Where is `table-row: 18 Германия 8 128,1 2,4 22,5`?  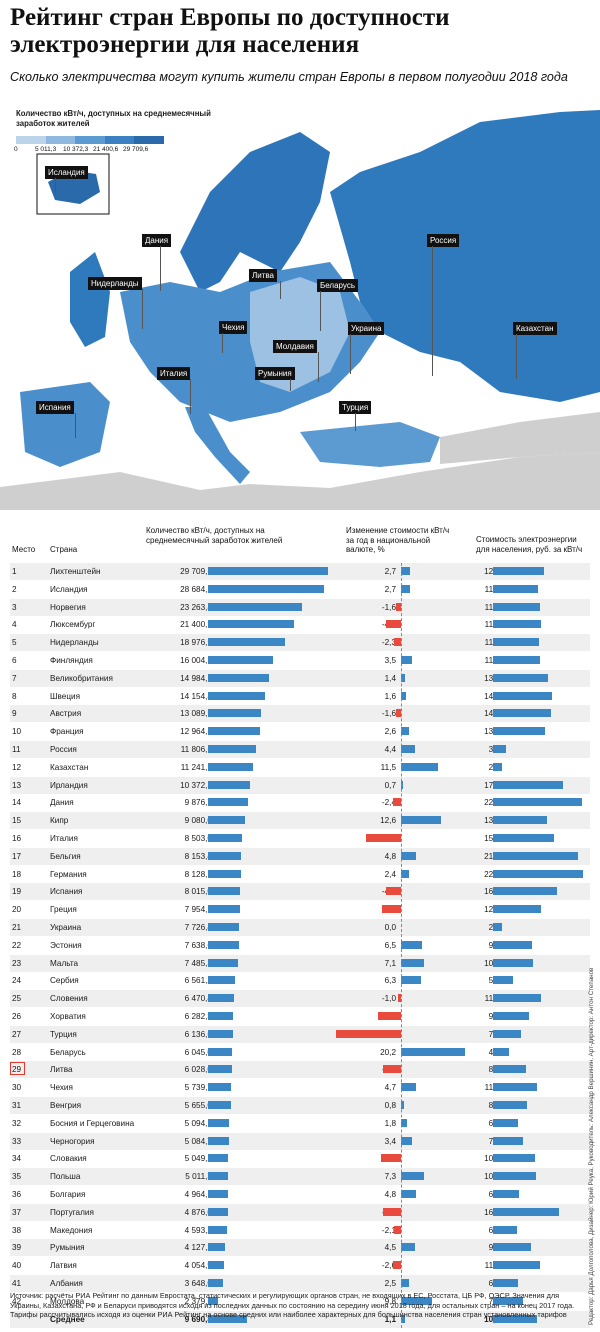
table-row: 18 Германия 8 128,1 2,4 22,5 is located at coordinates (300, 874).